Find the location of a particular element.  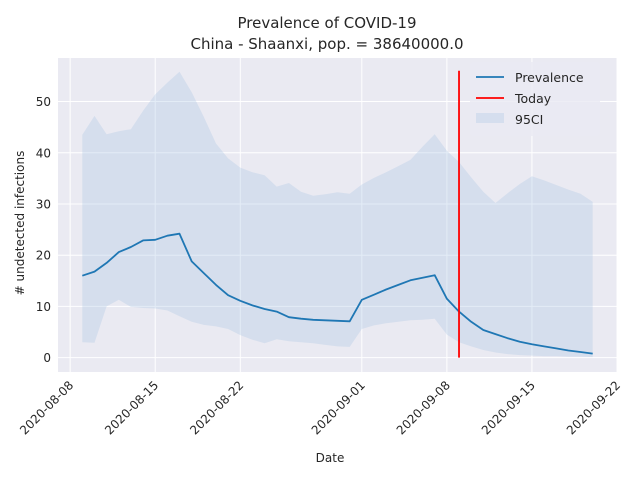

y-axis-label: # undetected infections is located at coordinates (20, 223).